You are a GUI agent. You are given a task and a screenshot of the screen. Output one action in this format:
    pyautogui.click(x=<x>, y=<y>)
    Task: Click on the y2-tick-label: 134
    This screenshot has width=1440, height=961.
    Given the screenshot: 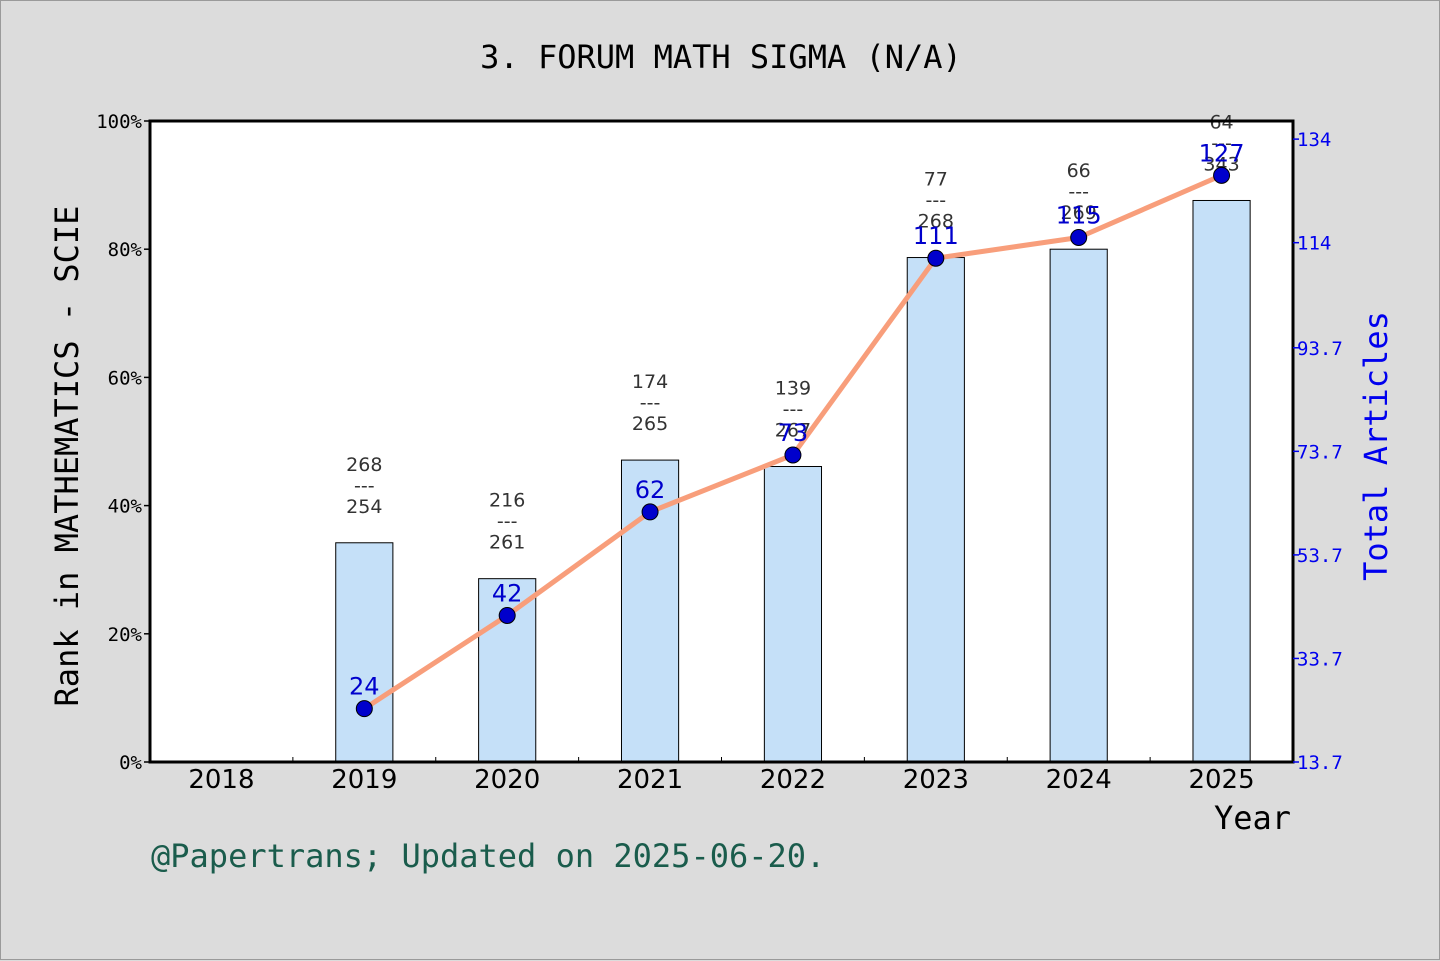 What is the action you would take?
    pyautogui.click(x=1314, y=140)
    